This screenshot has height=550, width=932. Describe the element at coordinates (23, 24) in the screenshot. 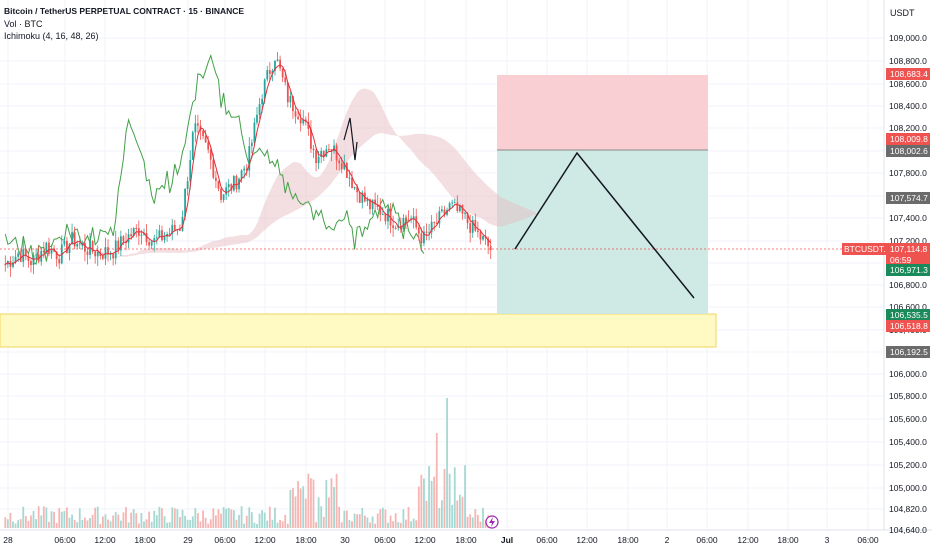

I see `volume-legend: Vol · BTC` at that location.